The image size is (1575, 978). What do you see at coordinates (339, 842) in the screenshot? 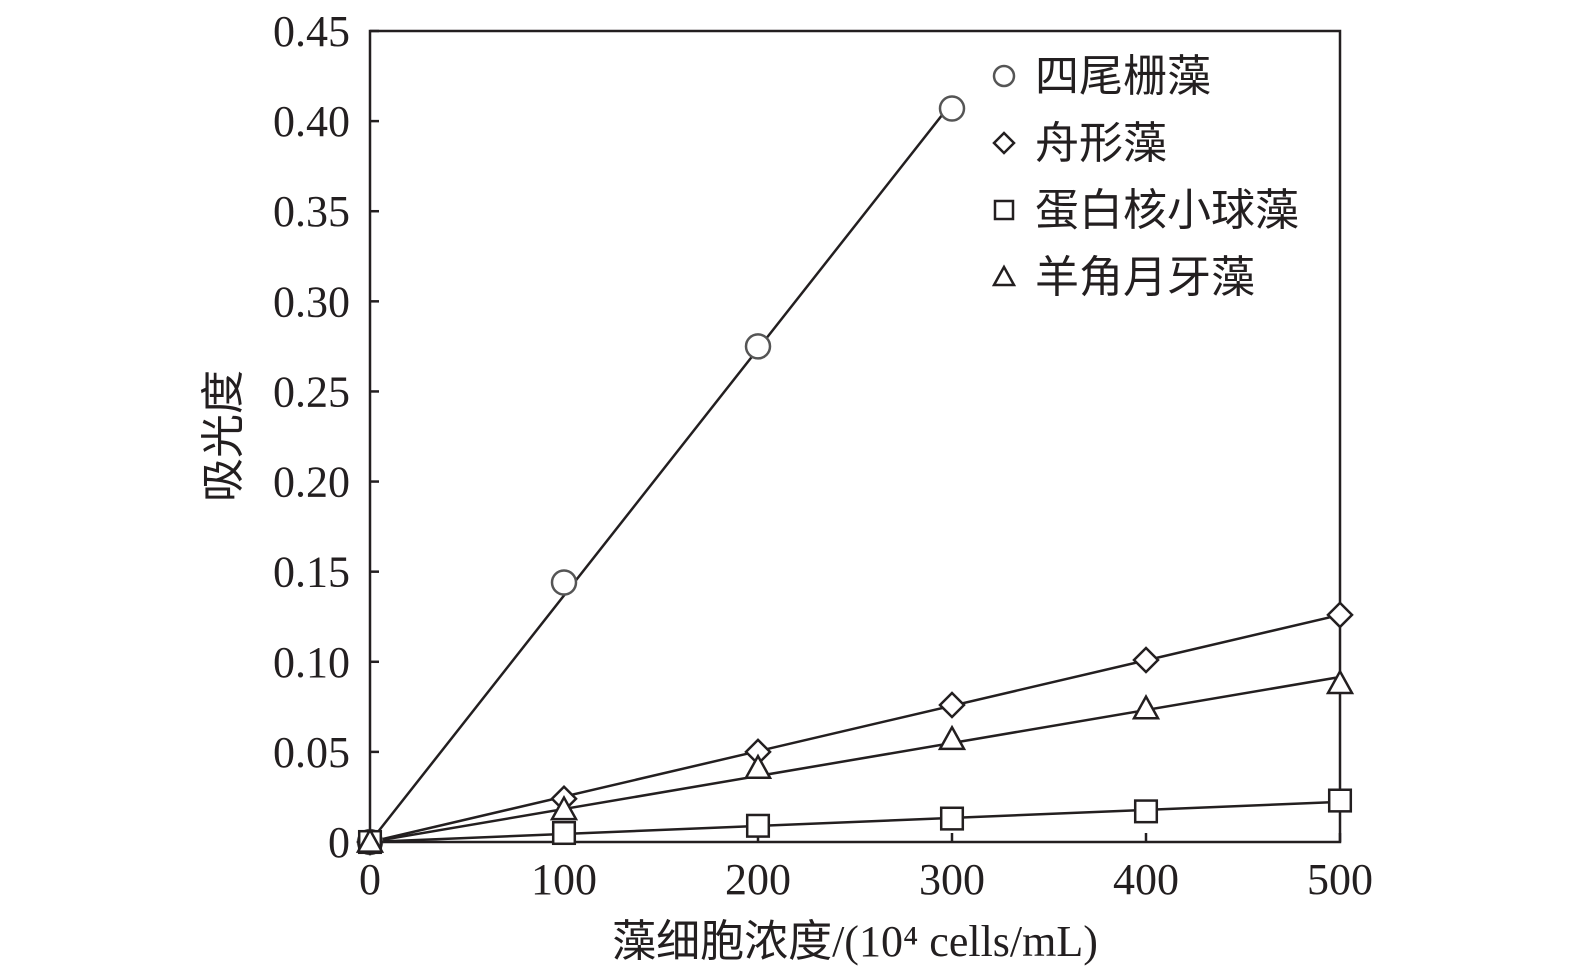
I see `y-tick-label: 0` at bounding box center [339, 842].